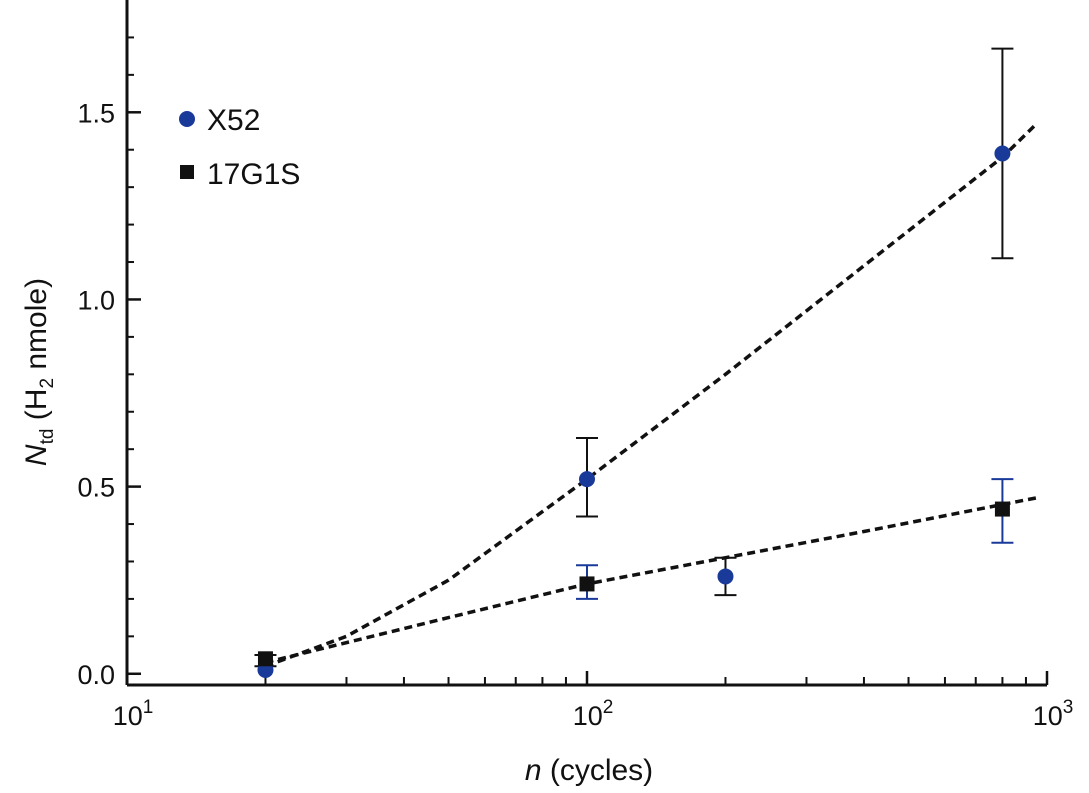 The height and width of the screenshot is (793, 1089). What do you see at coordinates (1053, 714) in the screenshot?
I see `x-tick-label: 10³` at bounding box center [1053, 714].